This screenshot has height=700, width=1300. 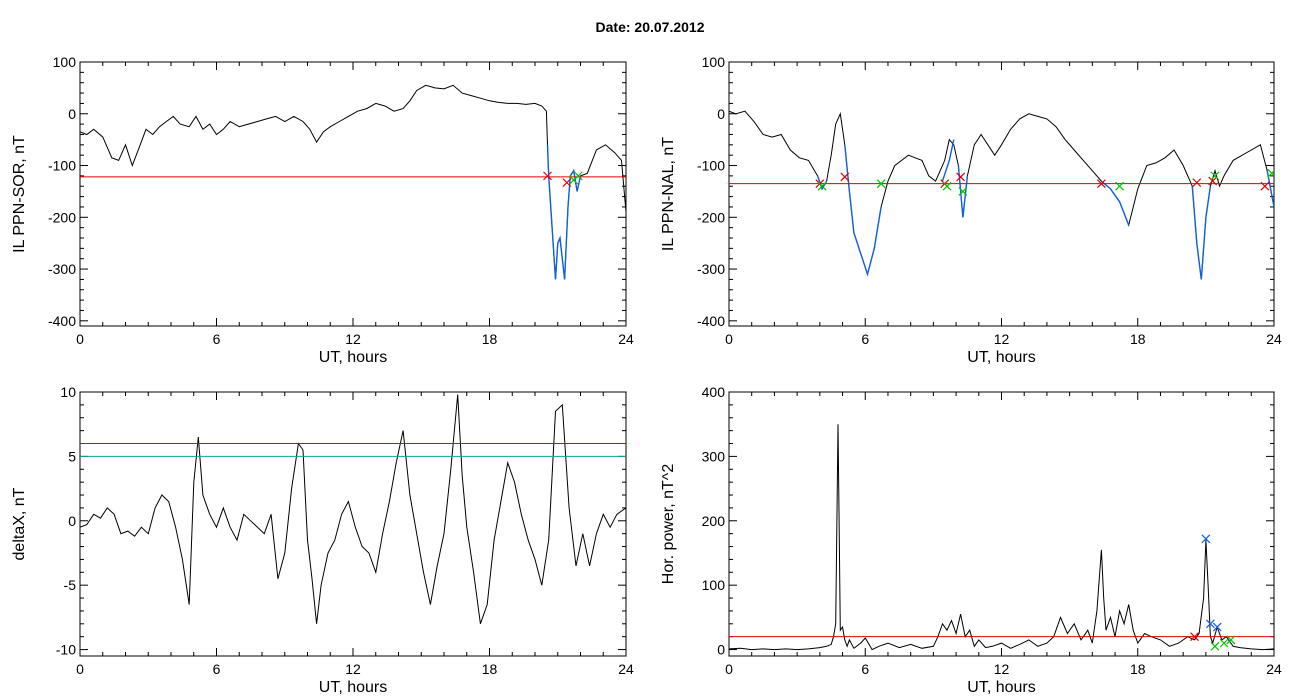 I want to click on y-tick-label: 400, so click(x=714, y=392).